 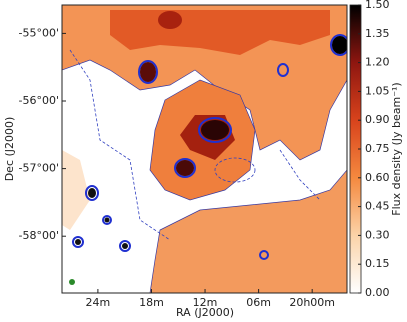 What do you see at coordinates (377, 206) in the screenshot?
I see `colorbar-tick-label: 0.45` at bounding box center [377, 206].